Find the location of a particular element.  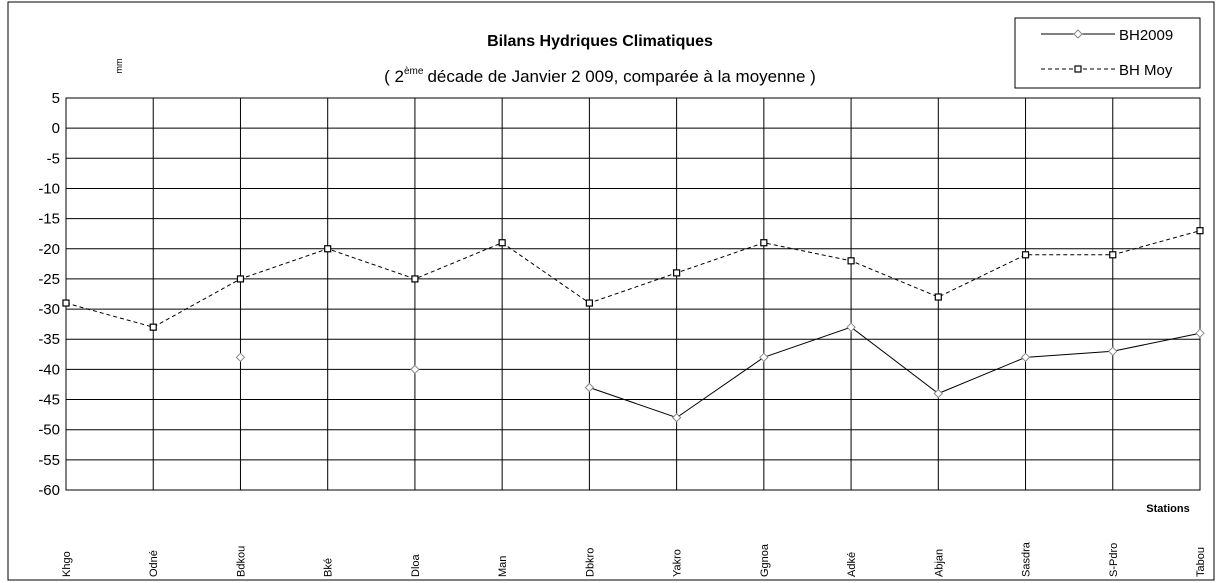

y-tick-label: 0 is located at coordinates (56, 128).